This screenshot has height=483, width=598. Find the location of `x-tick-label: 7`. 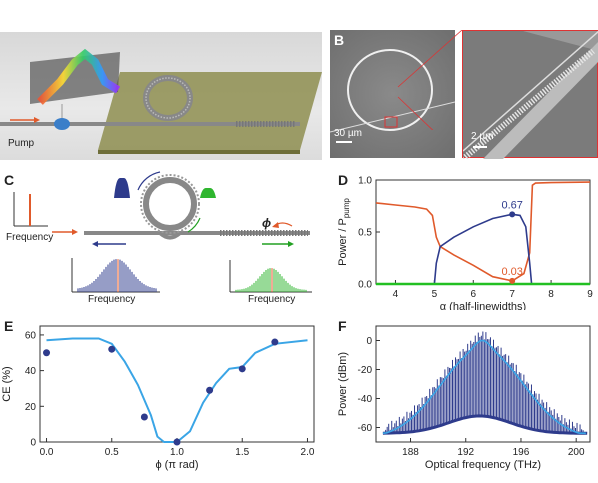

x-tick-label: 7 is located at coordinates (512, 294).